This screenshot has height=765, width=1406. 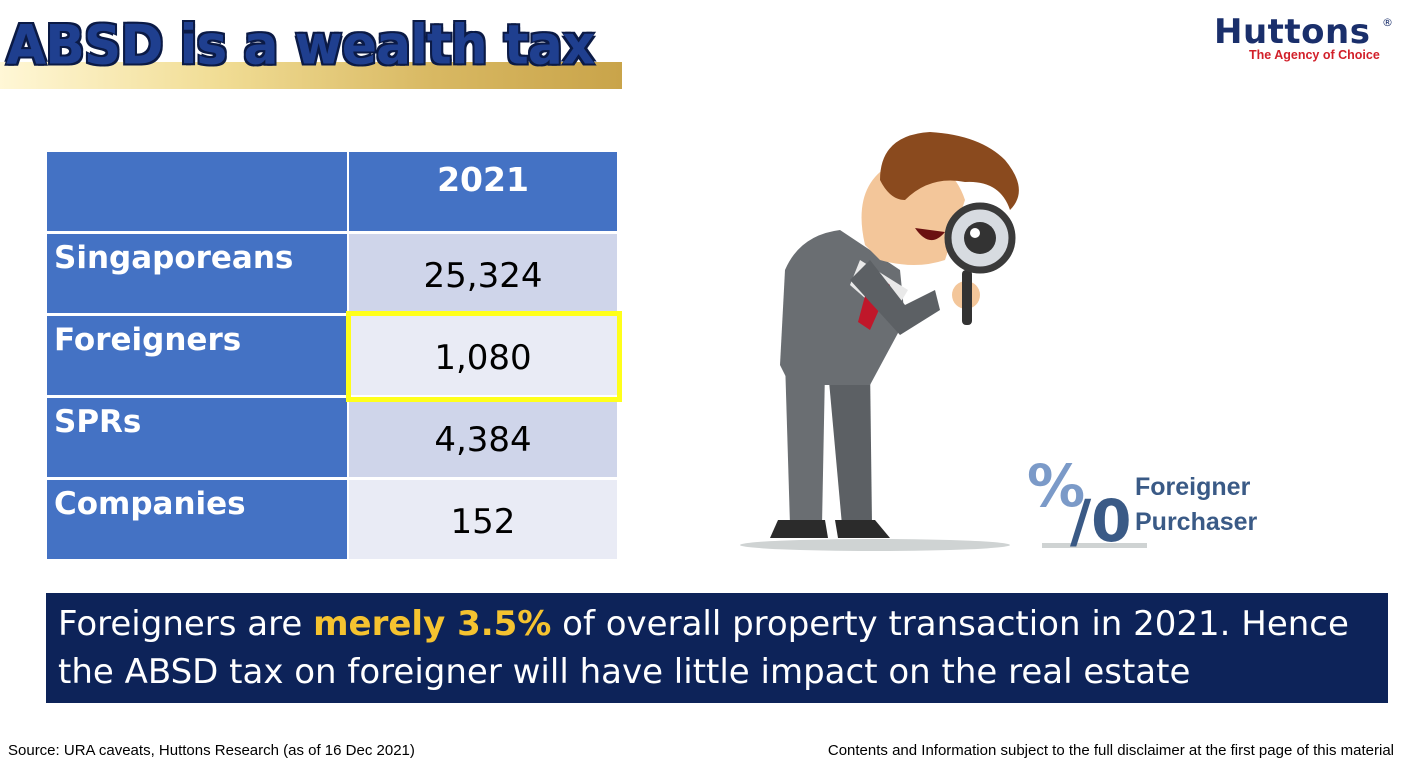 What do you see at coordinates (197, 437) in the screenshot?
I see `row-label-sprs: SPRs` at bounding box center [197, 437].